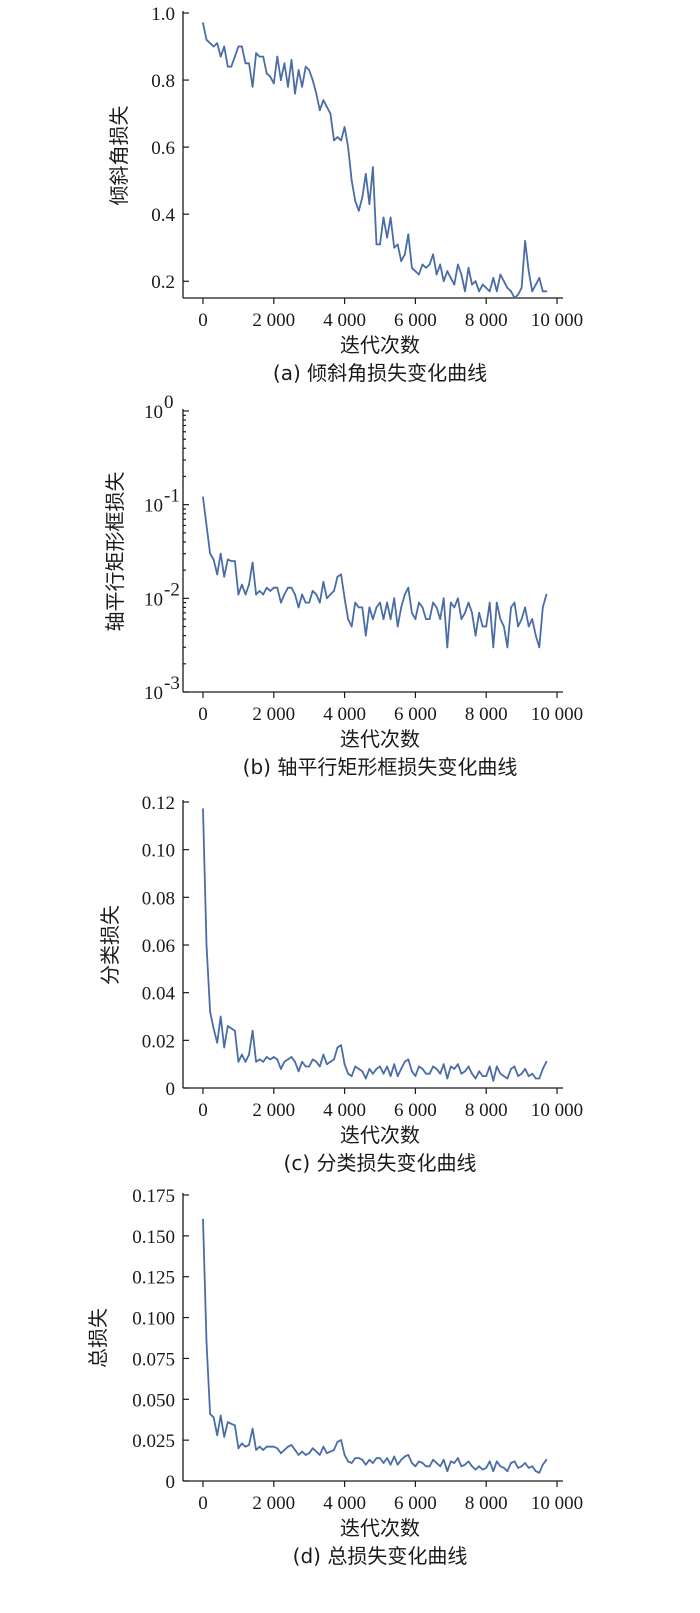  What do you see at coordinates (153, 1319) in the screenshot?
I see `y-tick-label: 0.100` at bounding box center [153, 1319].